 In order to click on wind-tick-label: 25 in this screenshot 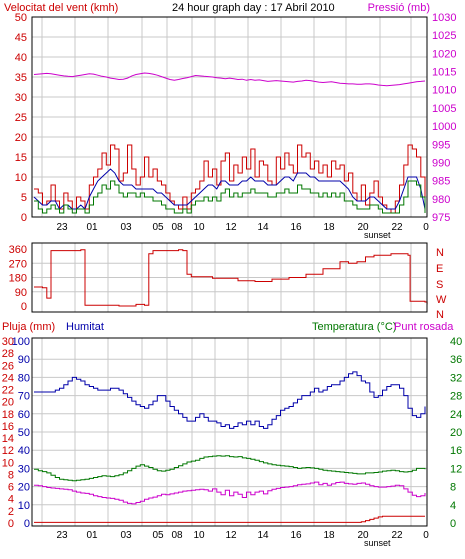, I will do `click(21, 118)`.